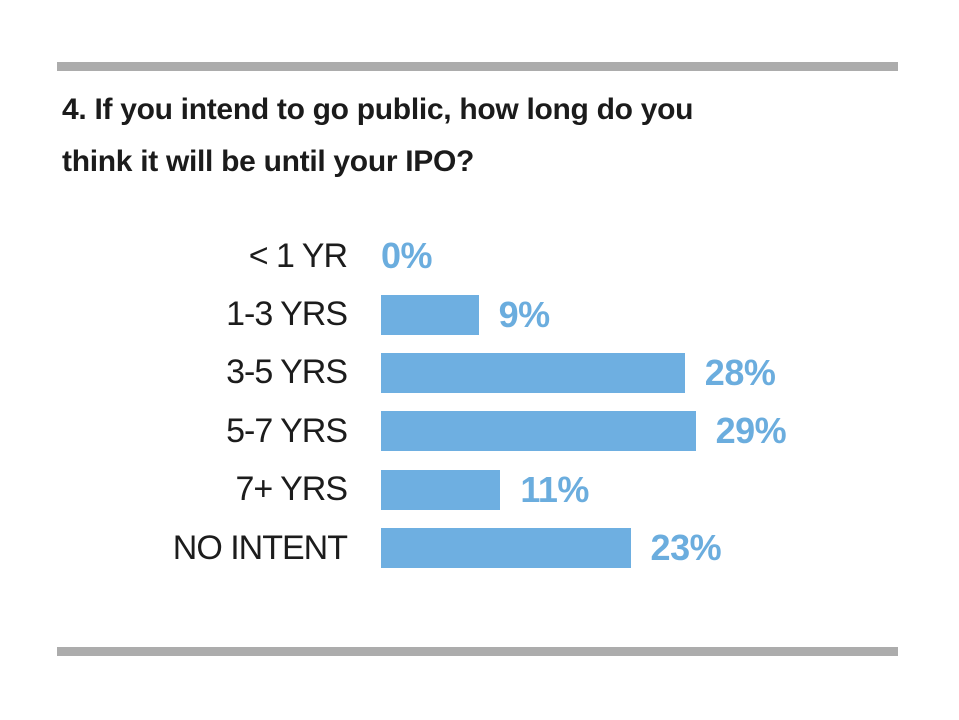 This screenshot has height=720, width=959. Describe the element at coordinates (477, 66) in the screenshot. I see `top-divider` at that location.